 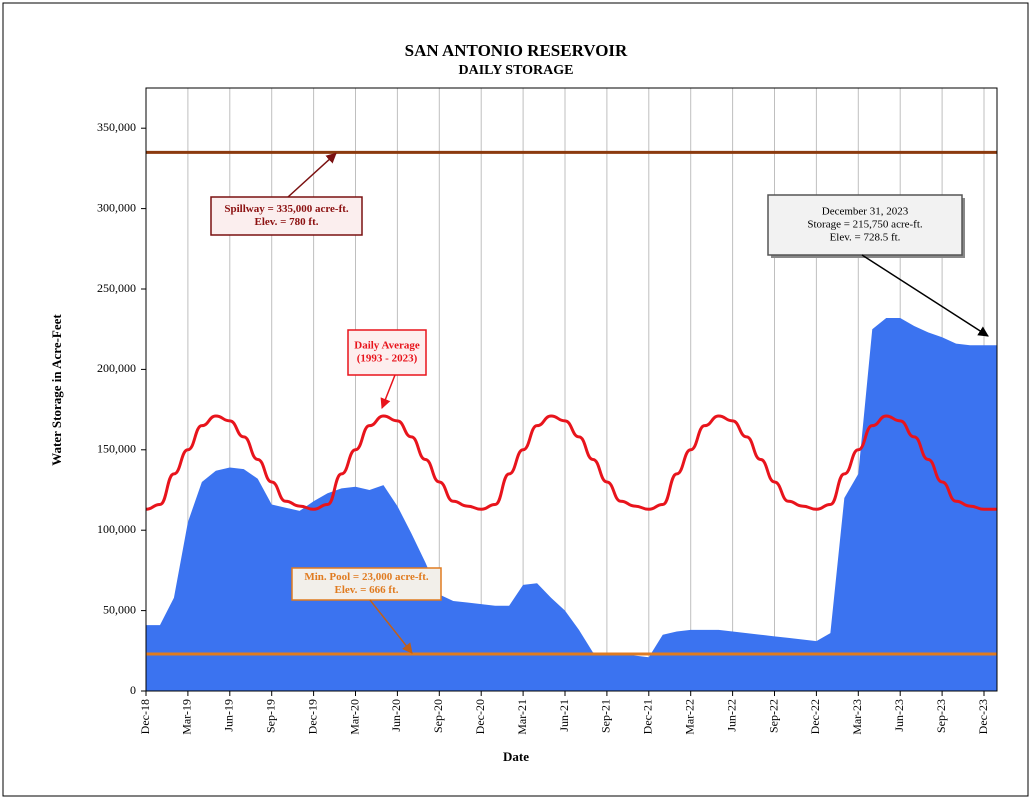 I want to click on min-pool-arrow, so click(x=391, y=626).